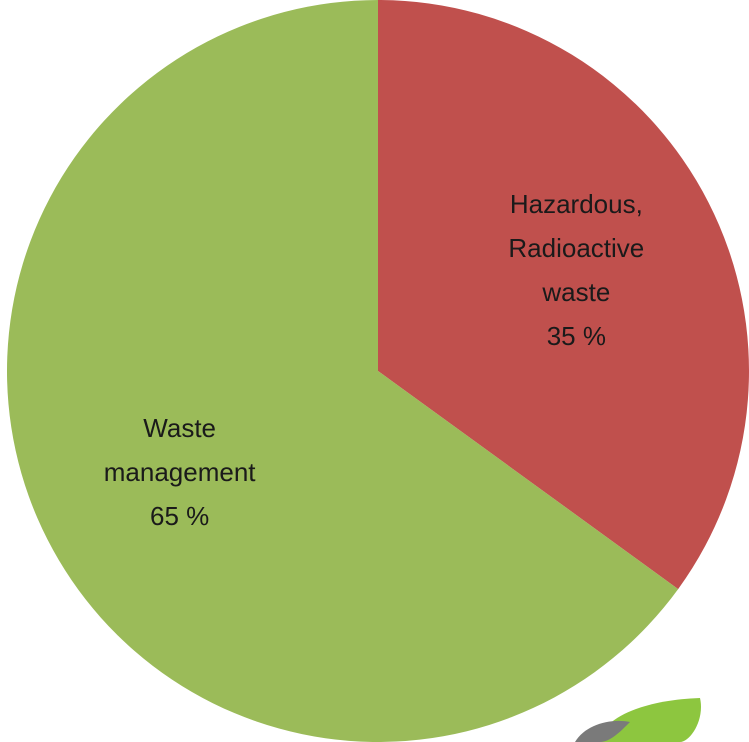  What do you see at coordinates (576, 247) in the screenshot?
I see `category-label: Hazardous, Radioactive waste` at bounding box center [576, 247].